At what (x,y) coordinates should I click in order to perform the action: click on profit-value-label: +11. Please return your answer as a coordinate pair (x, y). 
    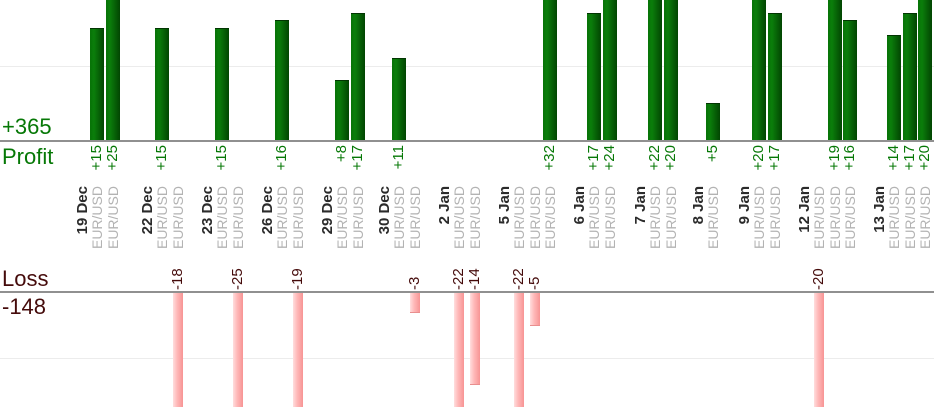
    Looking at the image, I should click on (398, 157).